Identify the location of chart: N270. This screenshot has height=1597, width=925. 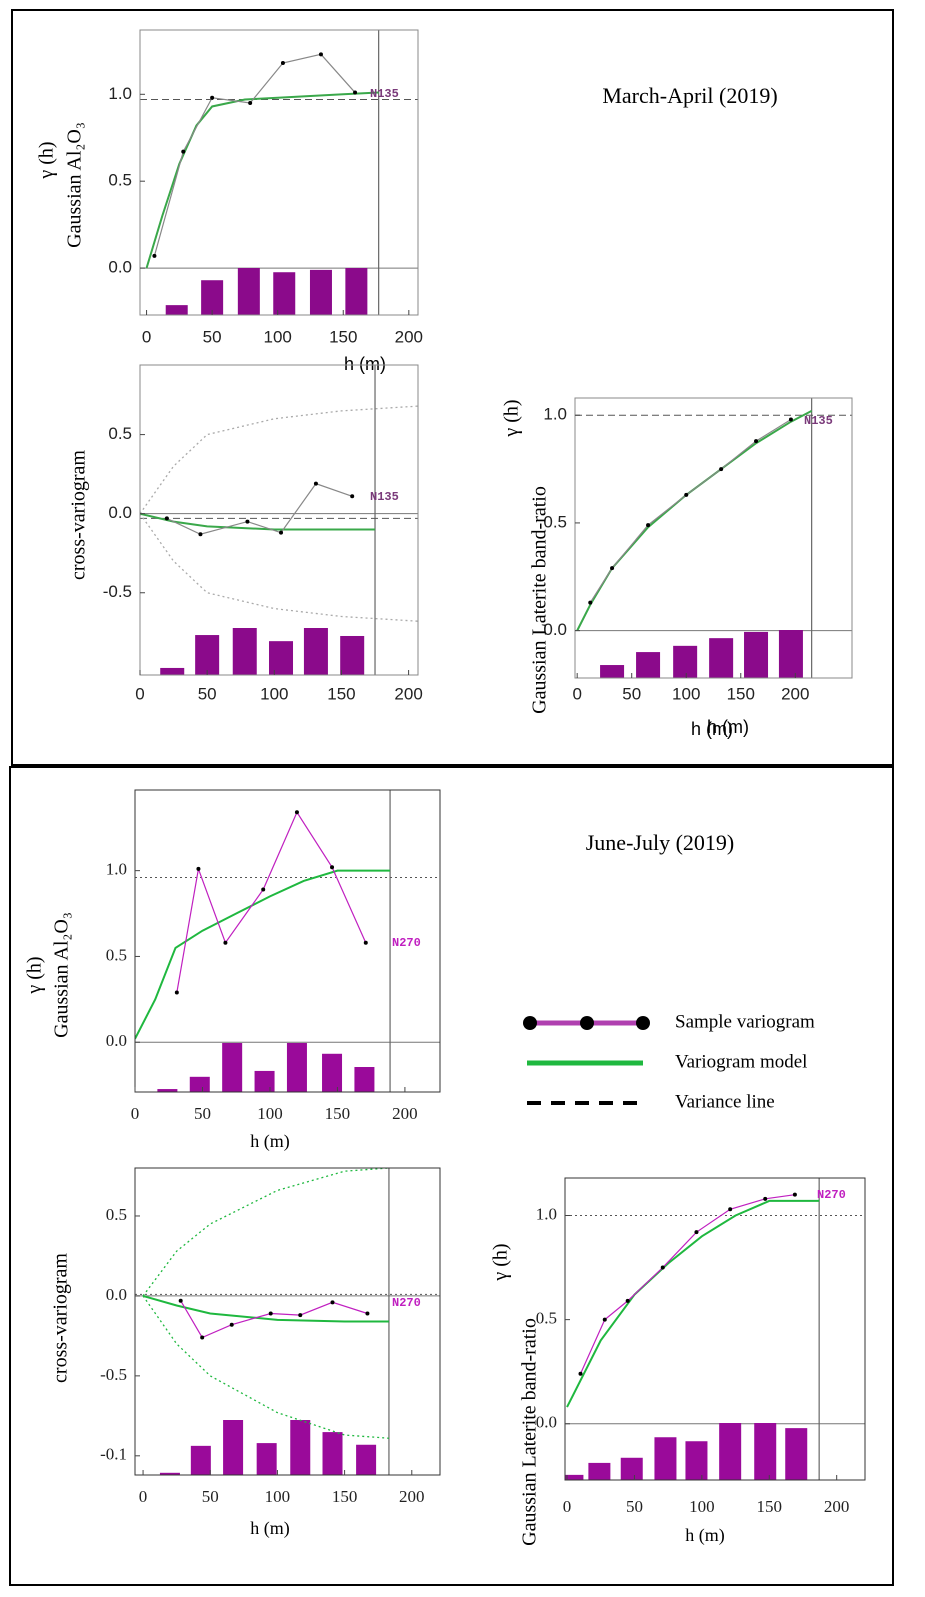
(287, 941).